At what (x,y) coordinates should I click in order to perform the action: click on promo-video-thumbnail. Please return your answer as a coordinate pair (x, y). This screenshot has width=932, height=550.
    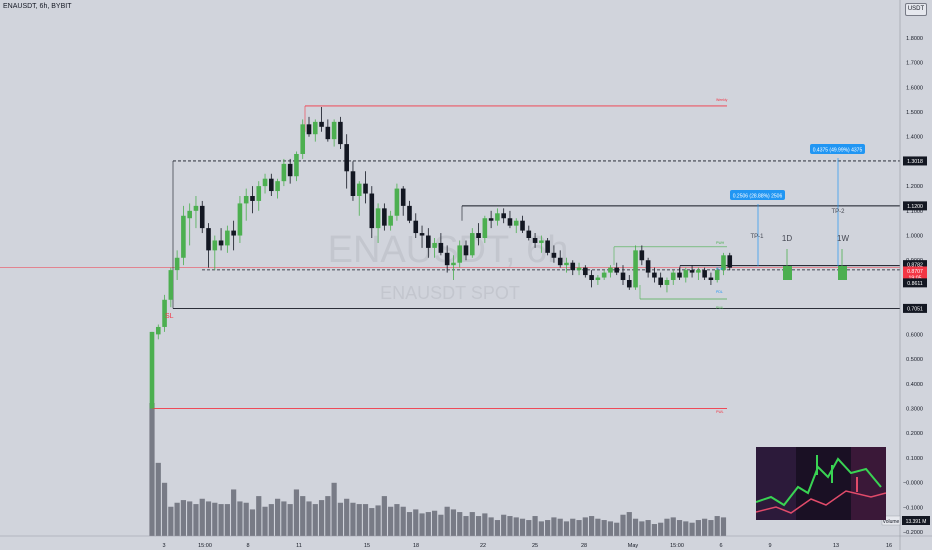
    Looking at the image, I should click on (821, 483).